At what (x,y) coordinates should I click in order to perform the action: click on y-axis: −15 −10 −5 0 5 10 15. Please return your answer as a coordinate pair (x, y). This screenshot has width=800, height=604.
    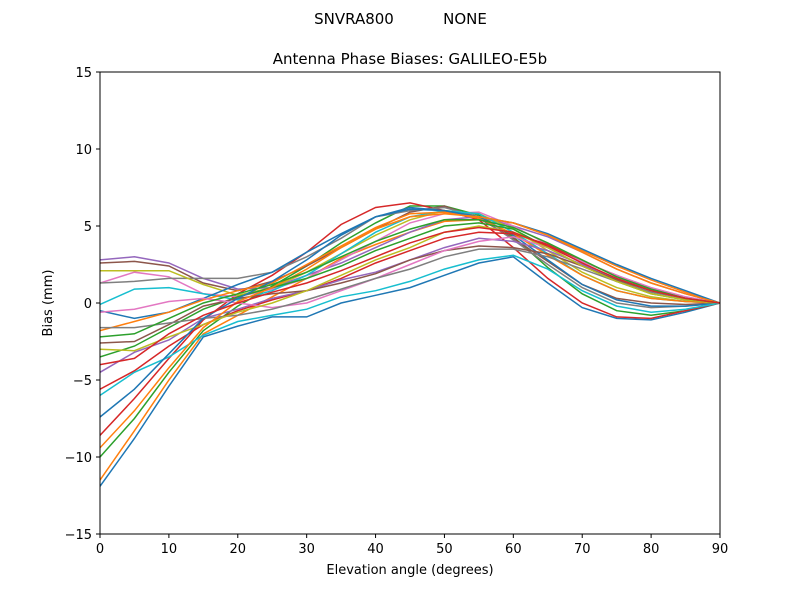
    Looking at the image, I should click on (82, 304).